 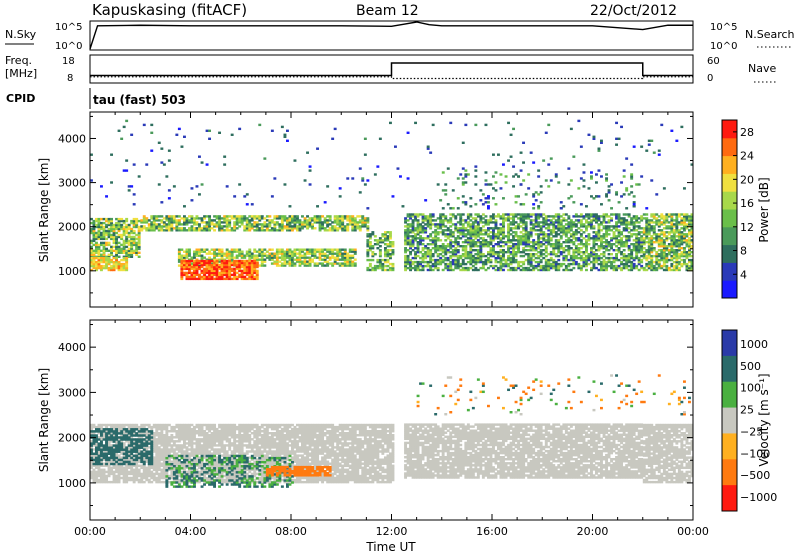 What do you see at coordinates (139, 100) in the screenshot?
I see `cpid-mode: tau (fast) 503` at bounding box center [139, 100].